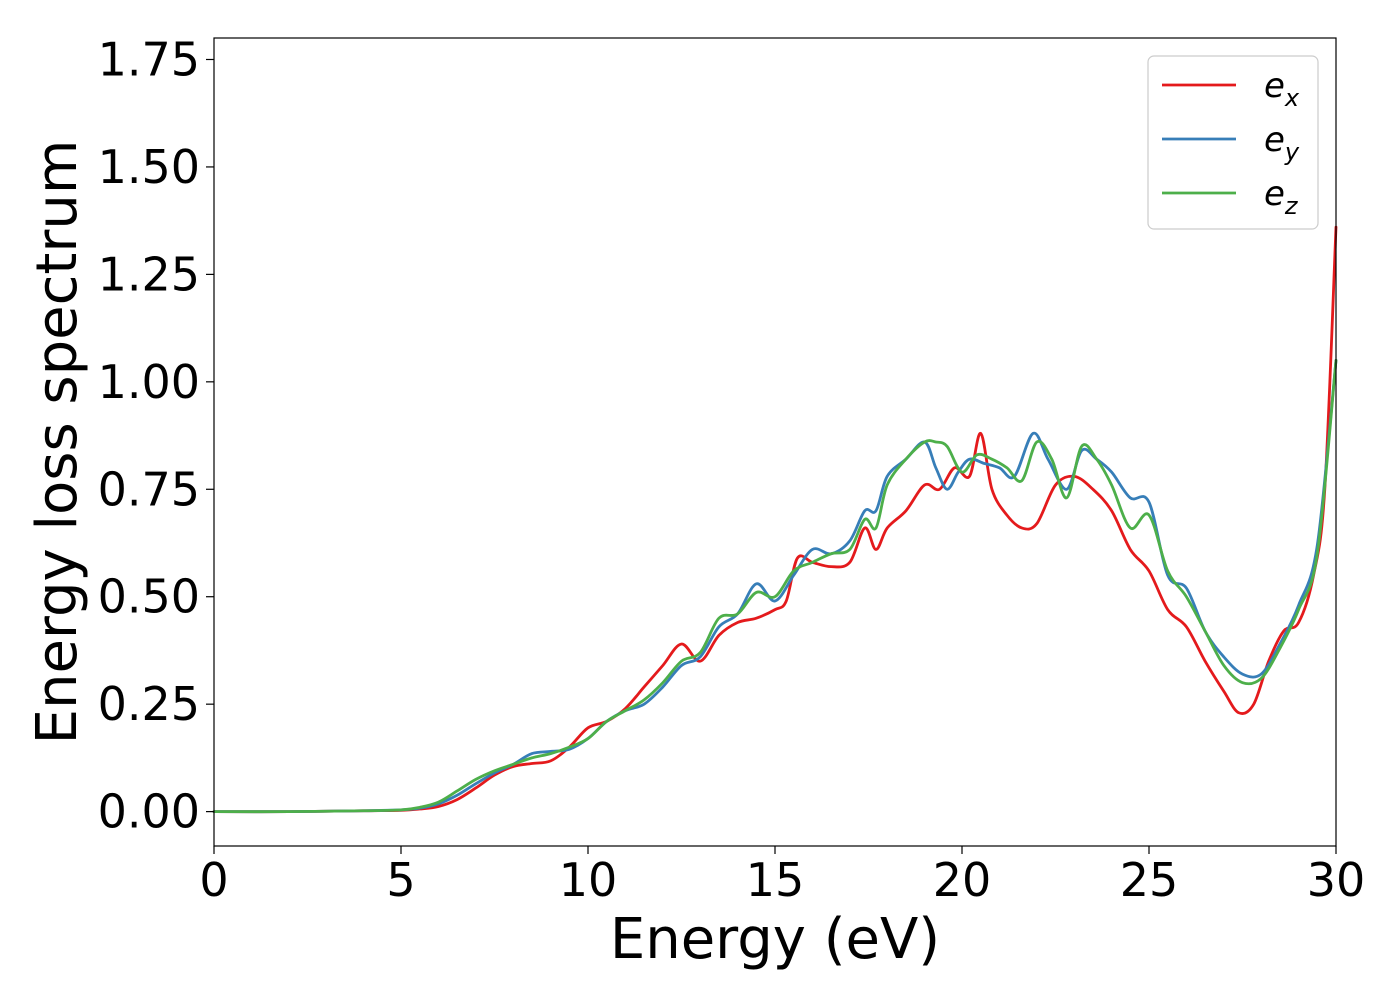 This screenshot has height=1000, width=1400. I want to click on y-tick-label: 1.25, so click(149, 274).